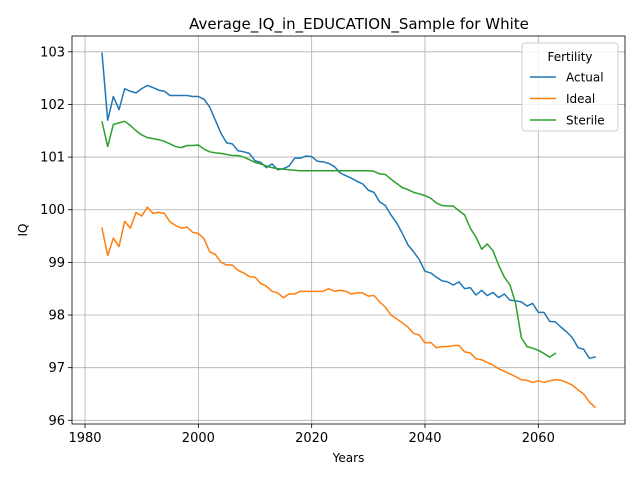  What do you see at coordinates (52, 105) in the screenshot?
I see `y-tick-label: 102` at bounding box center [52, 105].